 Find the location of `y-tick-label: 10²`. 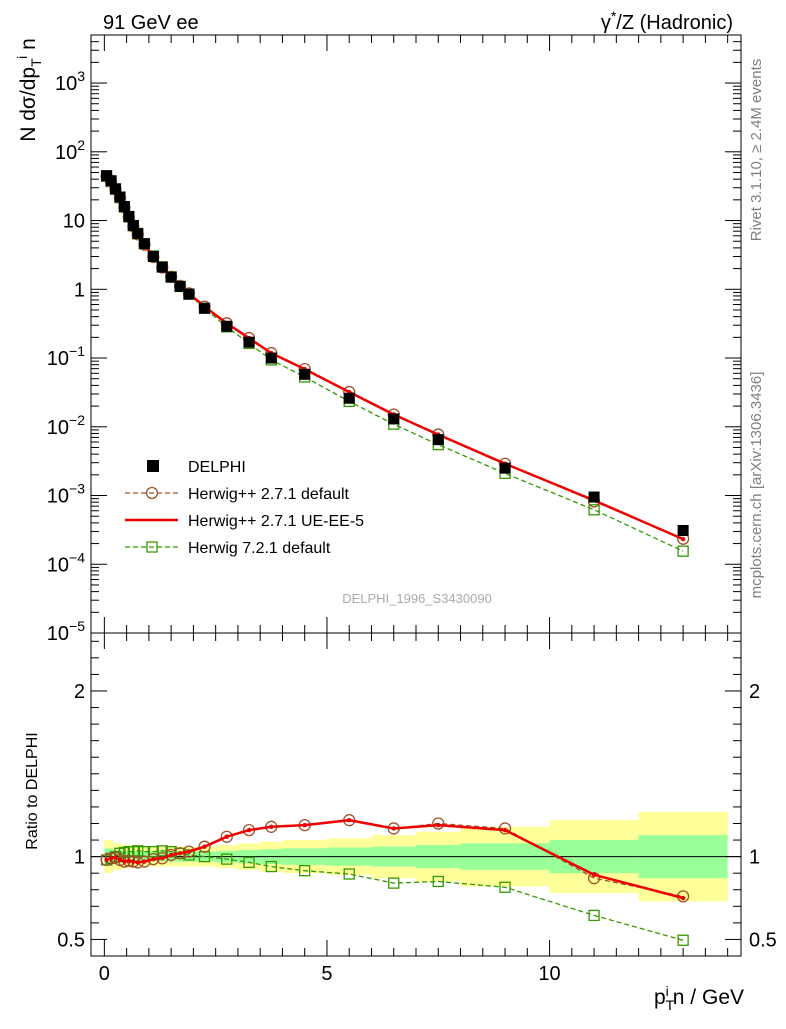

y-tick-label: 10² is located at coordinates (70, 150).